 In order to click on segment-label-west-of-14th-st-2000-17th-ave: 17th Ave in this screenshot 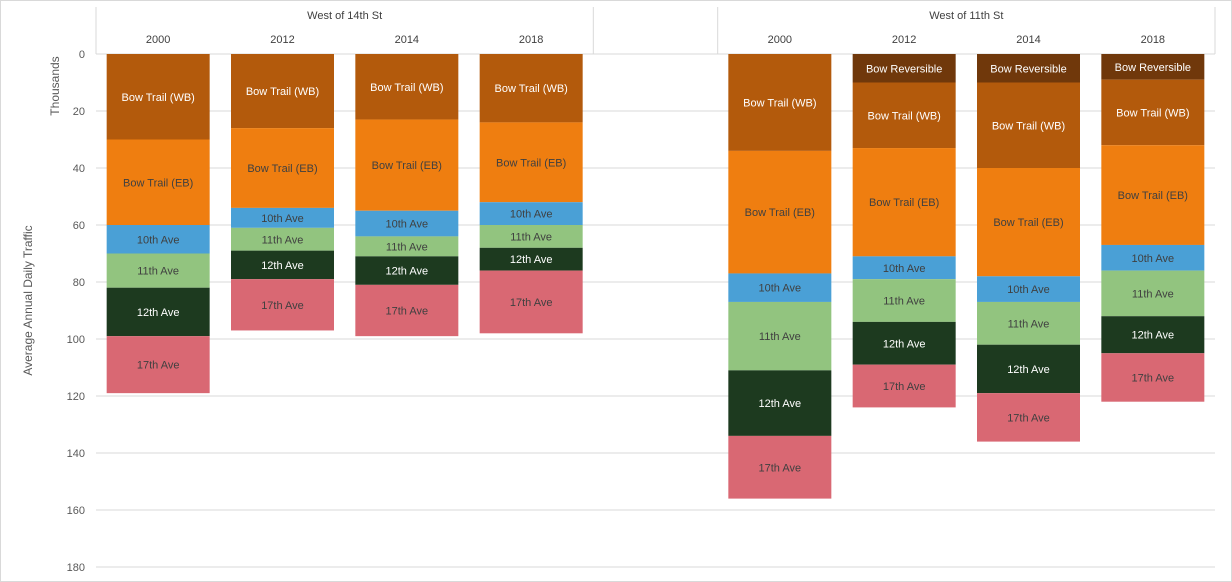, I will do `click(158, 366)`.